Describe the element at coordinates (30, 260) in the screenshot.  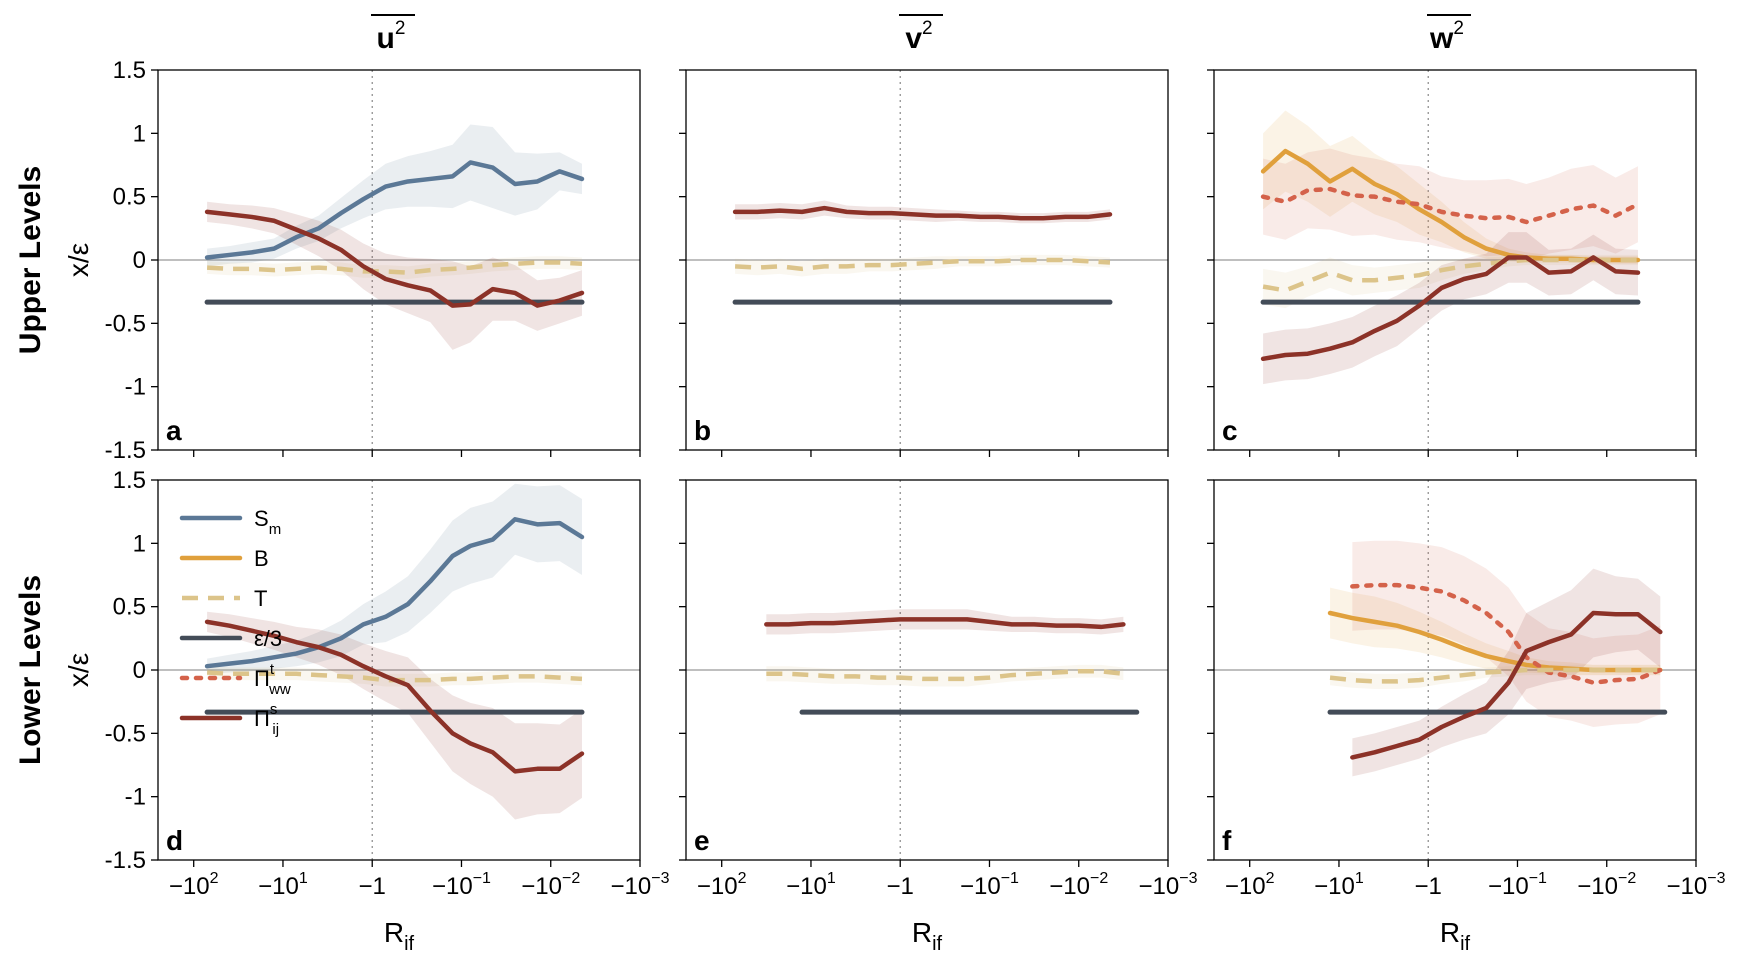
I see `row-label: Upper Levels` at that location.